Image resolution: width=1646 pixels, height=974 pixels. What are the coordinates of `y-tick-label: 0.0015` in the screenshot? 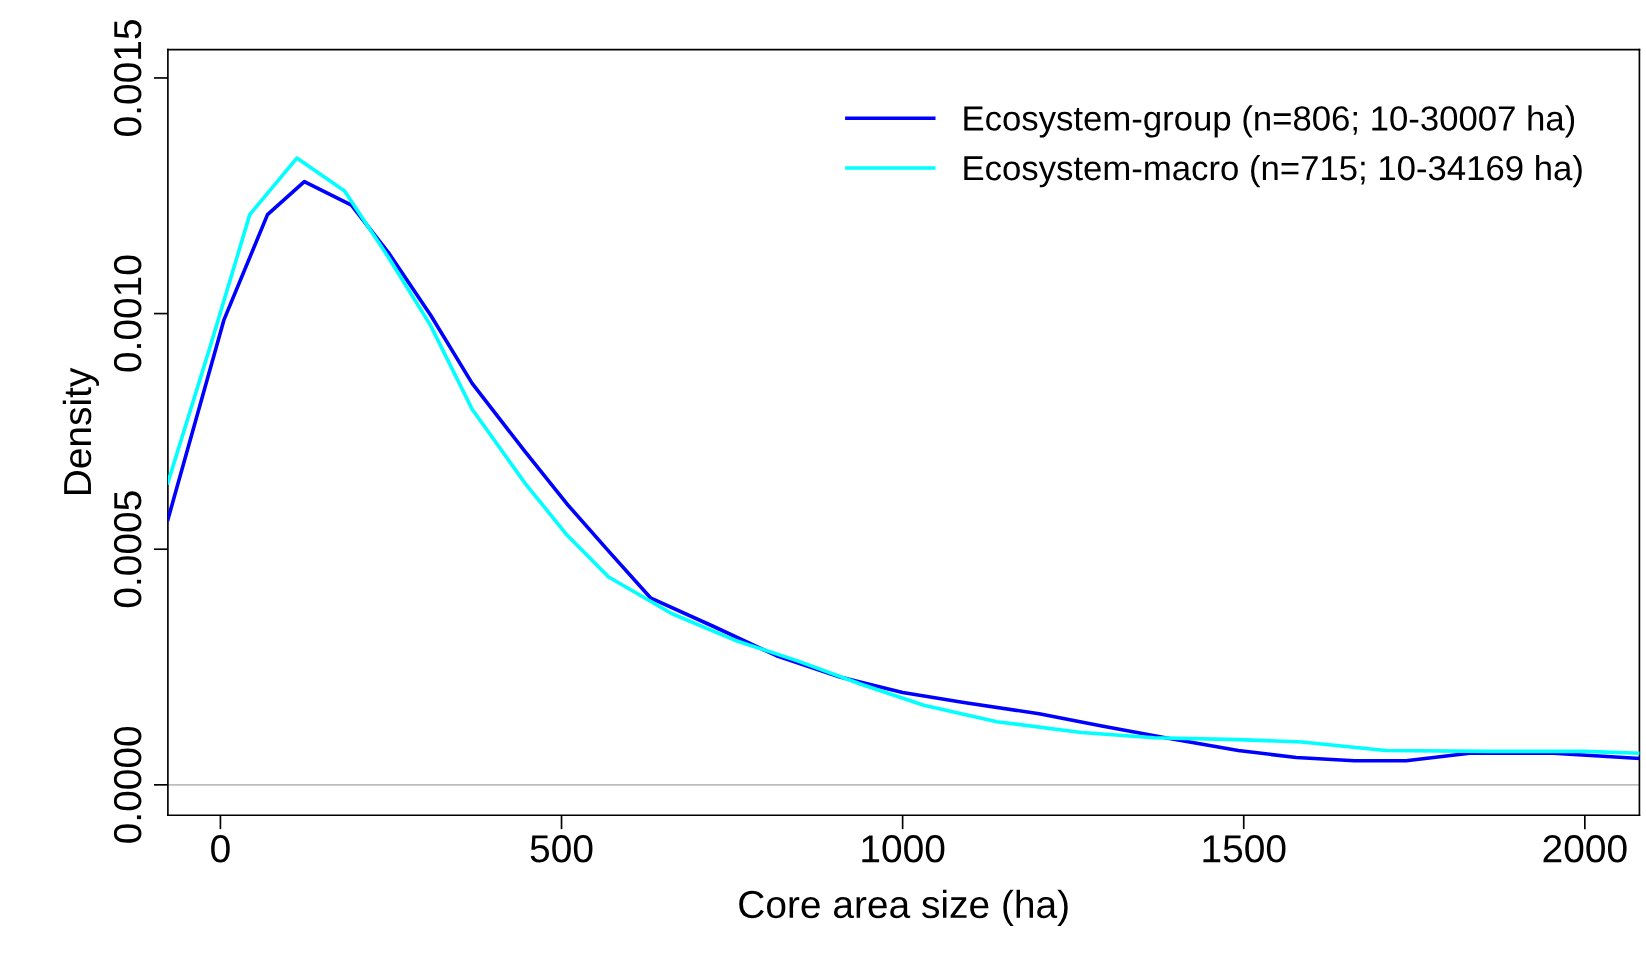 It's located at (127, 78).